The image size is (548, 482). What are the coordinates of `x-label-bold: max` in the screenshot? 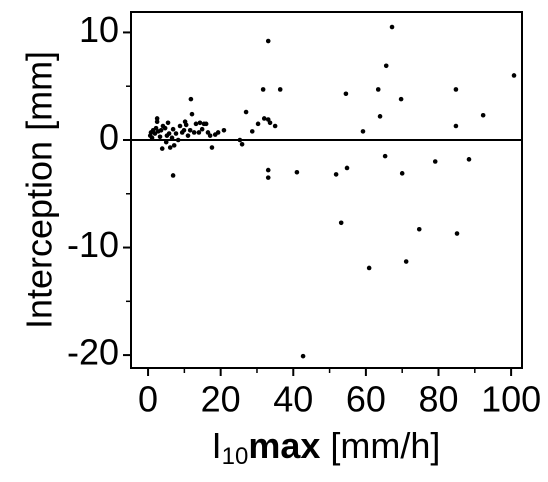 It's located at (284, 445).